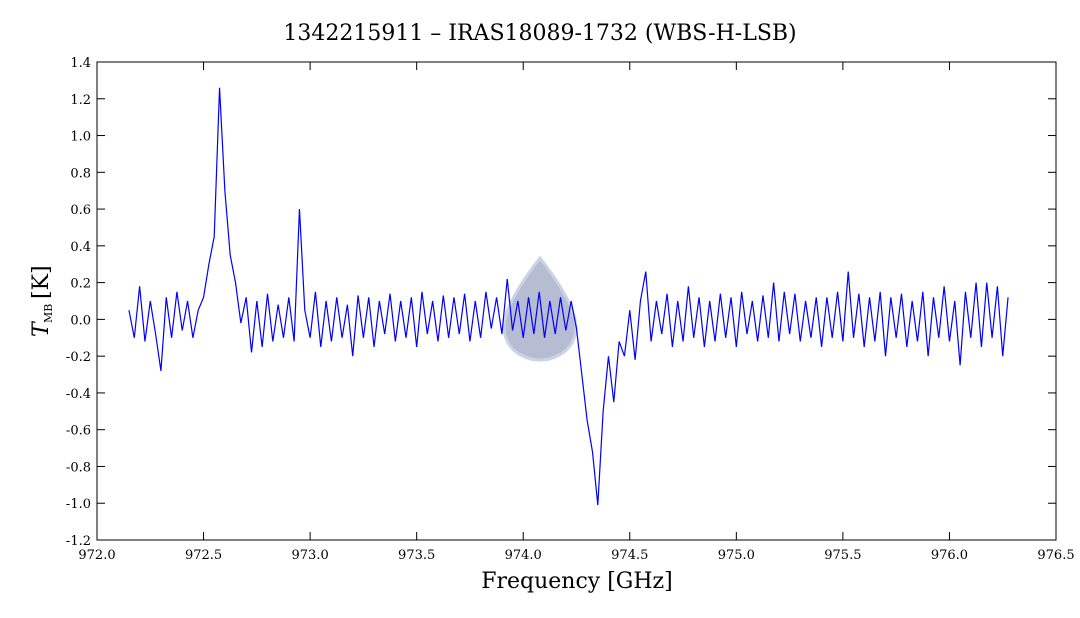 Image resolution: width=1080 pixels, height=618 pixels. What do you see at coordinates (1055, 555) in the screenshot?
I see `x-tick-label: 976.5` at bounding box center [1055, 555].